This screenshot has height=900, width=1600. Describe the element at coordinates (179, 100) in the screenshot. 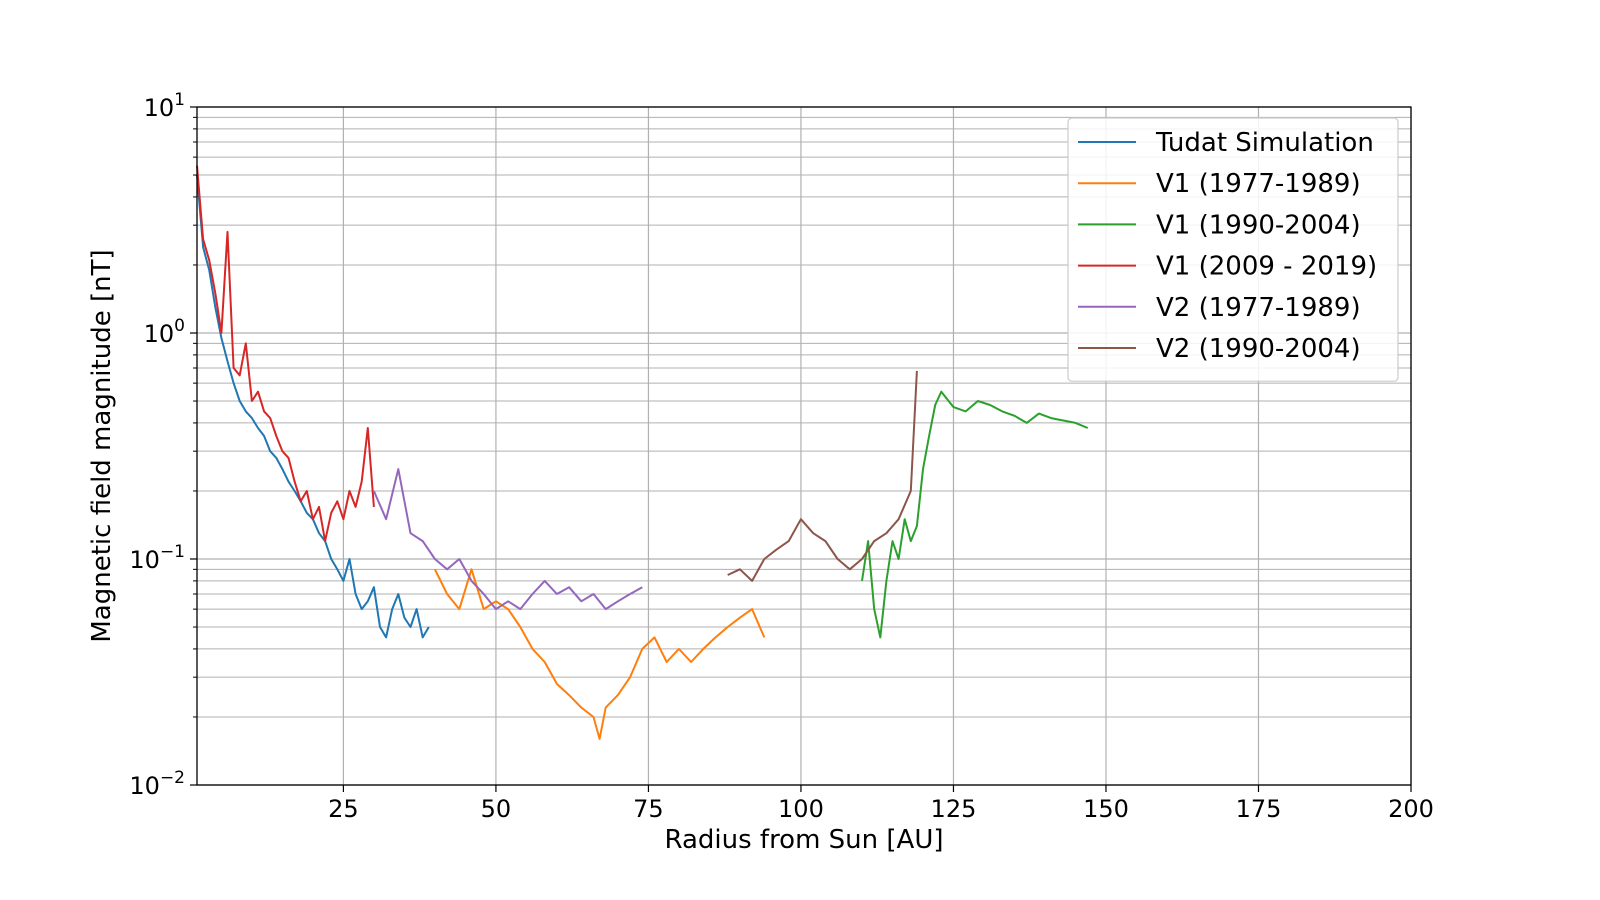

I see `y-tick-exponent: 1` at that location.